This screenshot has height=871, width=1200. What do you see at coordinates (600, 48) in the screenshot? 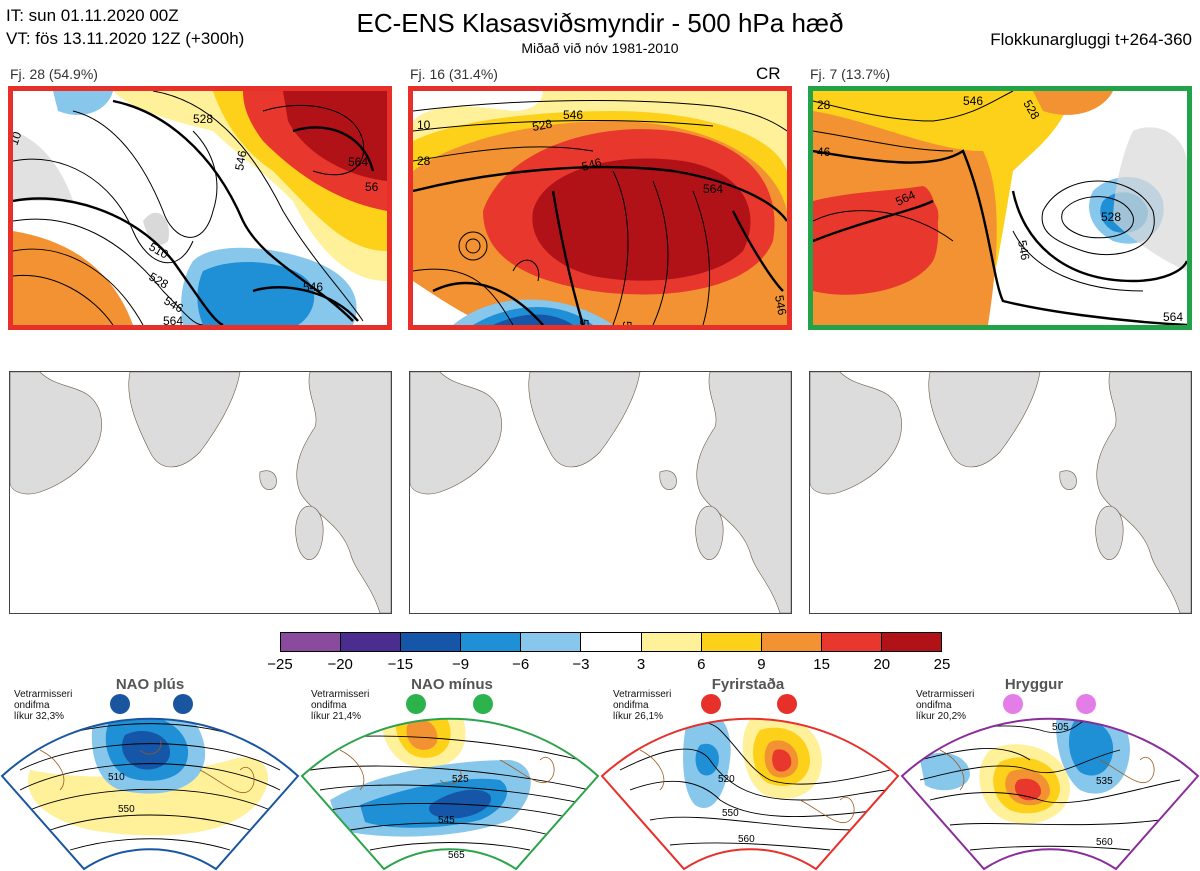
I see `page-subtitle: Miðað við nóv 1981-2010` at bounding box center [600, 48].